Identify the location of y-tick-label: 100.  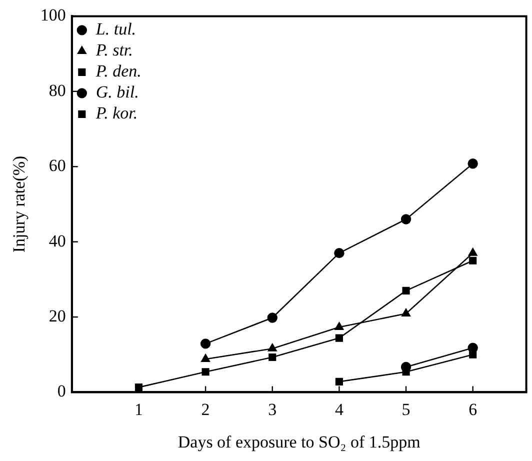
(53, 15).